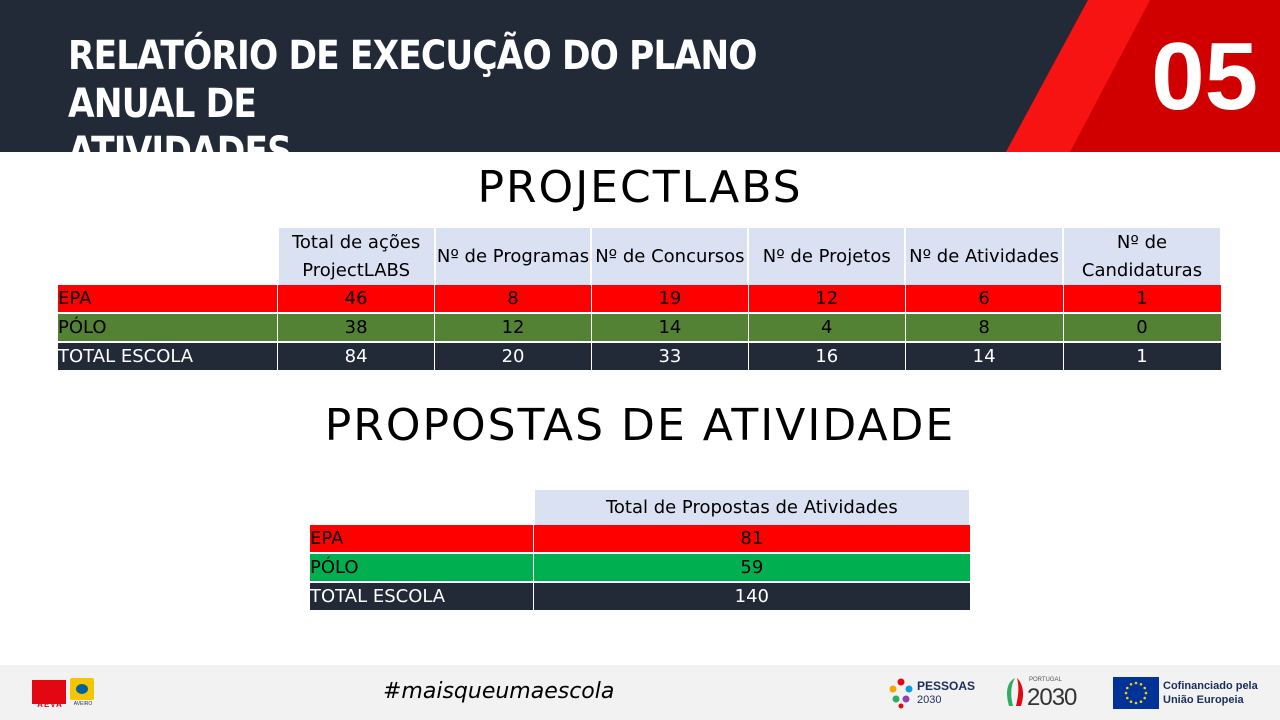  What do you see at coordinates (83, 704) in the screenshot?
I see `aeva-logo-subtext: AVEIRO` at bounding box center [83, 704].